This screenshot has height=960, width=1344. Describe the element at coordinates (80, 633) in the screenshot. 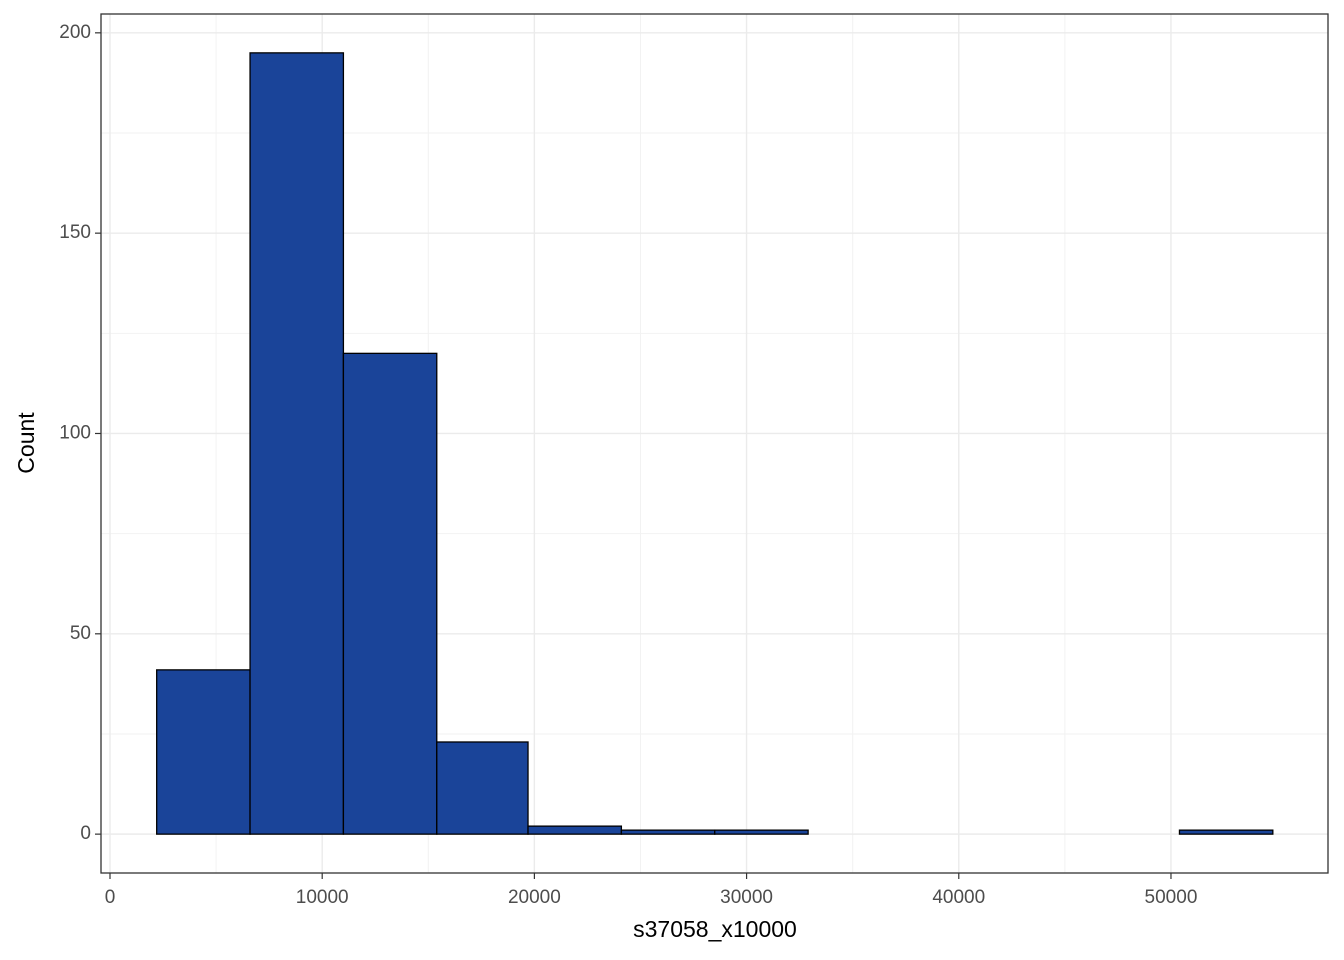

I see `y-tick-label: 50` at that location.